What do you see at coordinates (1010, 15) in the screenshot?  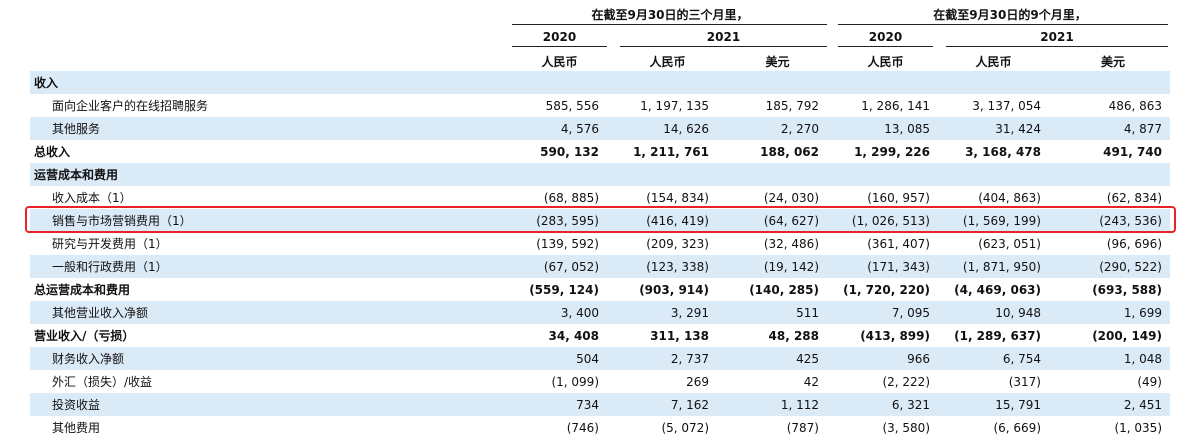 I see `group-title-nine-months: 在截至9月30日的9个月里，` at bounding box center [1010, 15].